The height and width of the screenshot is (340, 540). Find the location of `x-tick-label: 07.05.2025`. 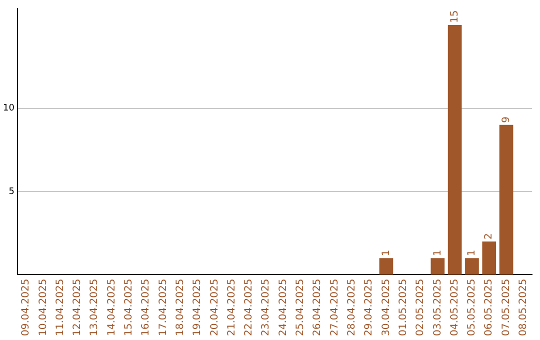

x-tick-label: 07.05.2025 is located at coordinates (506, 307).